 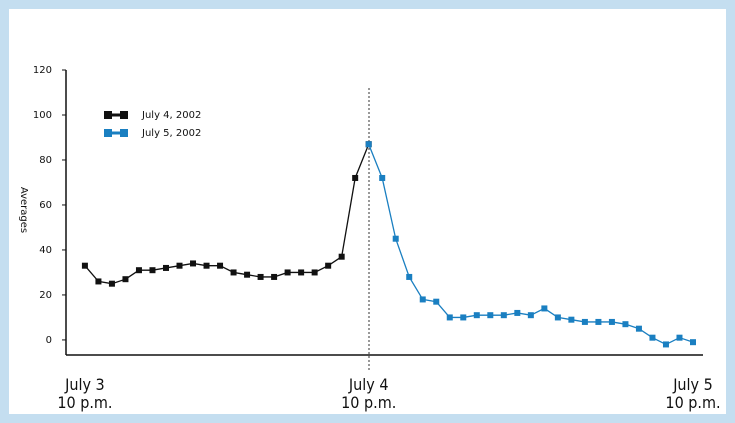 I want to click on x-tick-label: July 3 10 p.m., so click(x=85, y=393).